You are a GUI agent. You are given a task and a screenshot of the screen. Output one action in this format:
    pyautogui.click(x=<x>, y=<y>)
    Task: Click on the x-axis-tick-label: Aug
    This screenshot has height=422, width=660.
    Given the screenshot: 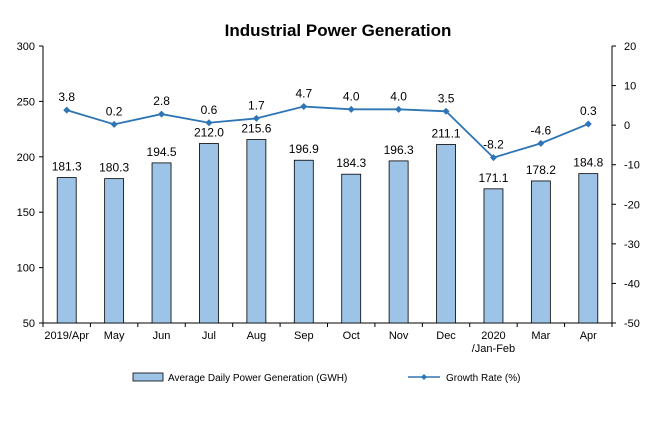 What is the action you would take?
    pyautogui.click(x=257, y=336)
    